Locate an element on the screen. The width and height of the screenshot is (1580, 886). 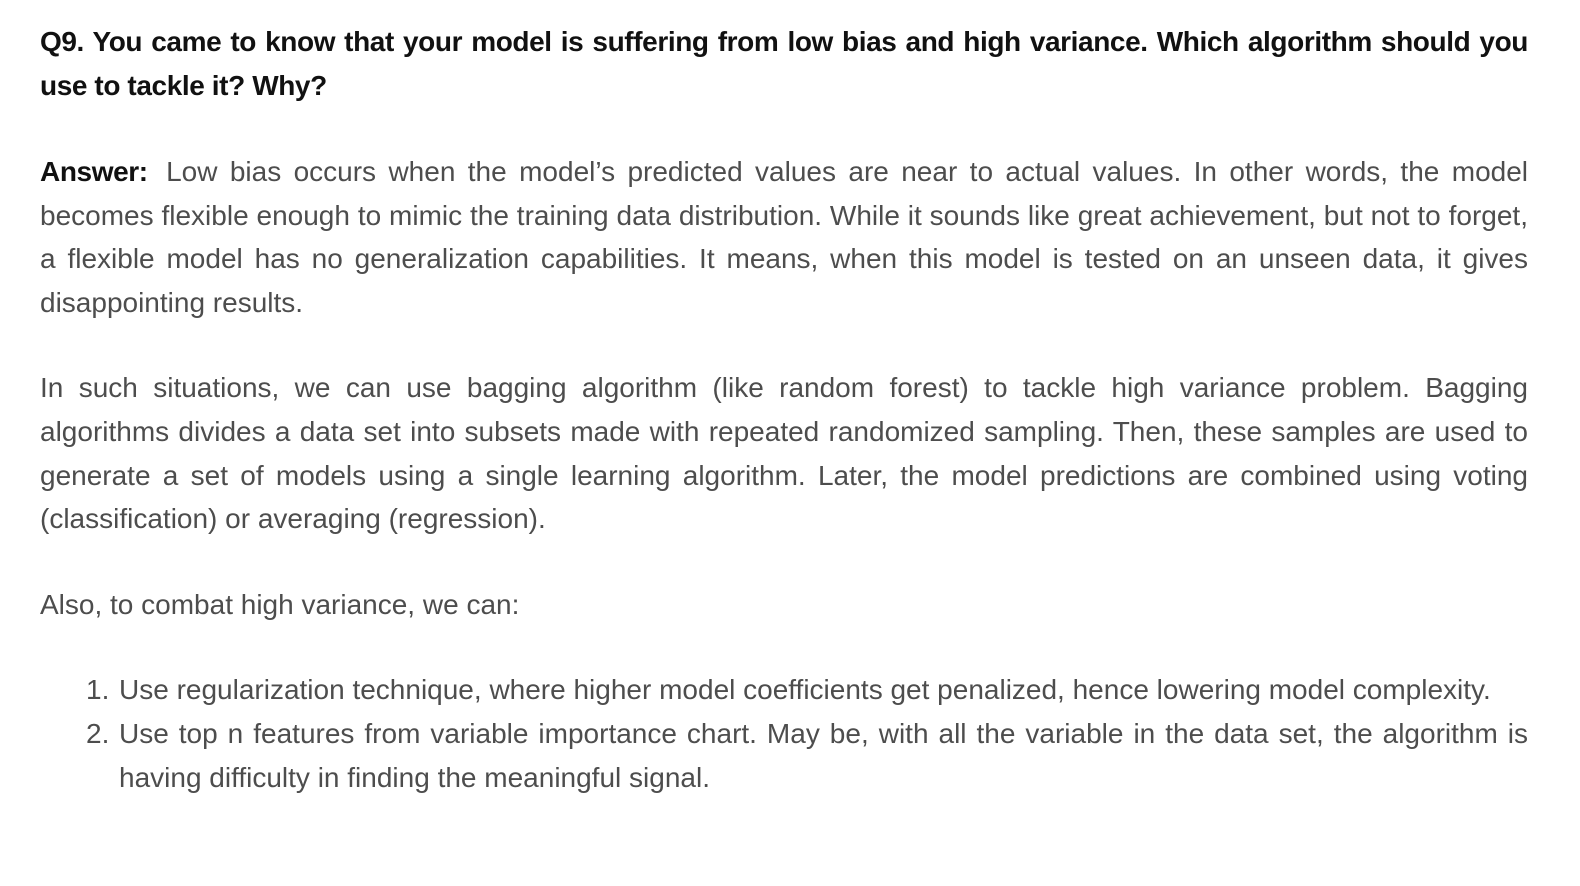
combat-variance-intro: Also, to combat high variance, we can: is located at coordinates (280, 604).